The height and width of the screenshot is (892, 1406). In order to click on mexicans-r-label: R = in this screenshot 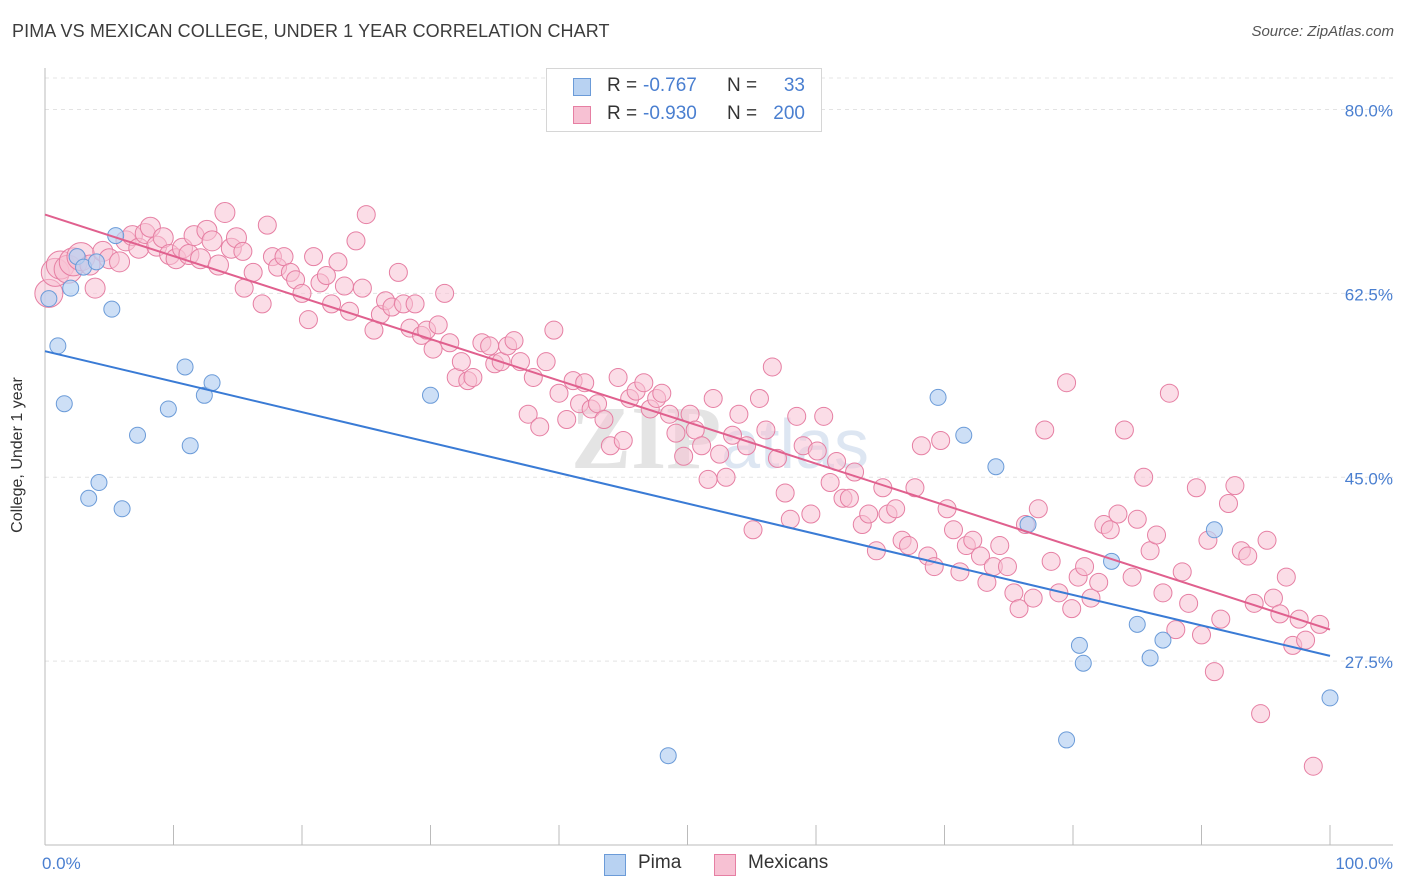, I will do `click(622, 113)`.